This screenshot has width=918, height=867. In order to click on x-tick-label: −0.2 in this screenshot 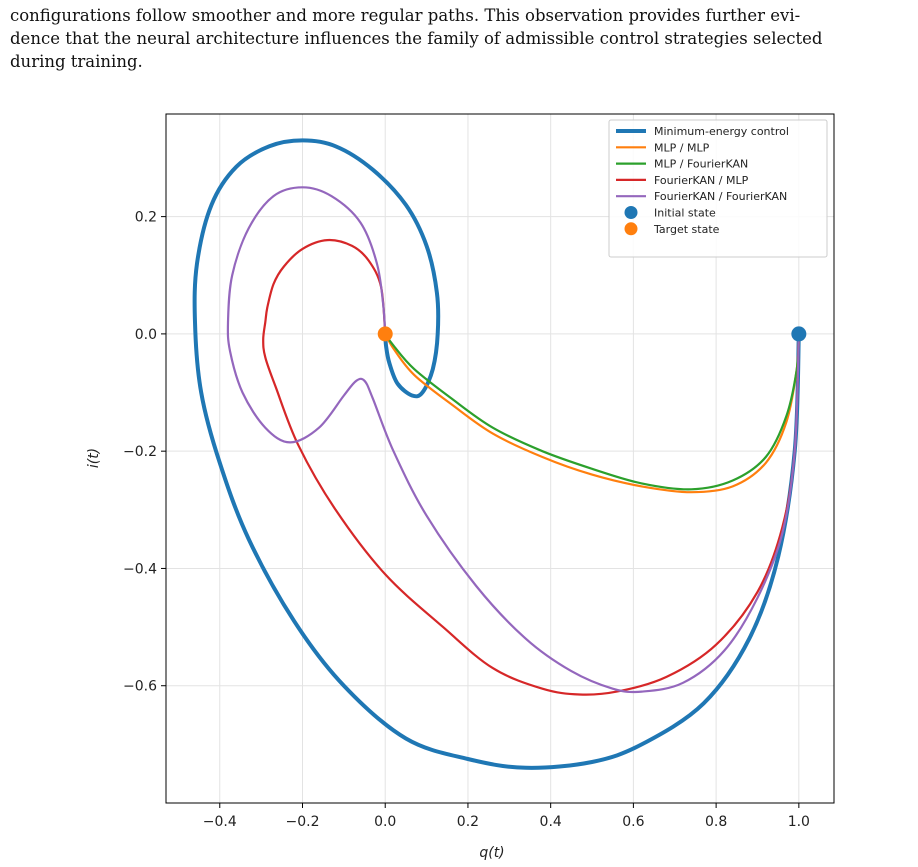, I will do `click(302, 822)`.